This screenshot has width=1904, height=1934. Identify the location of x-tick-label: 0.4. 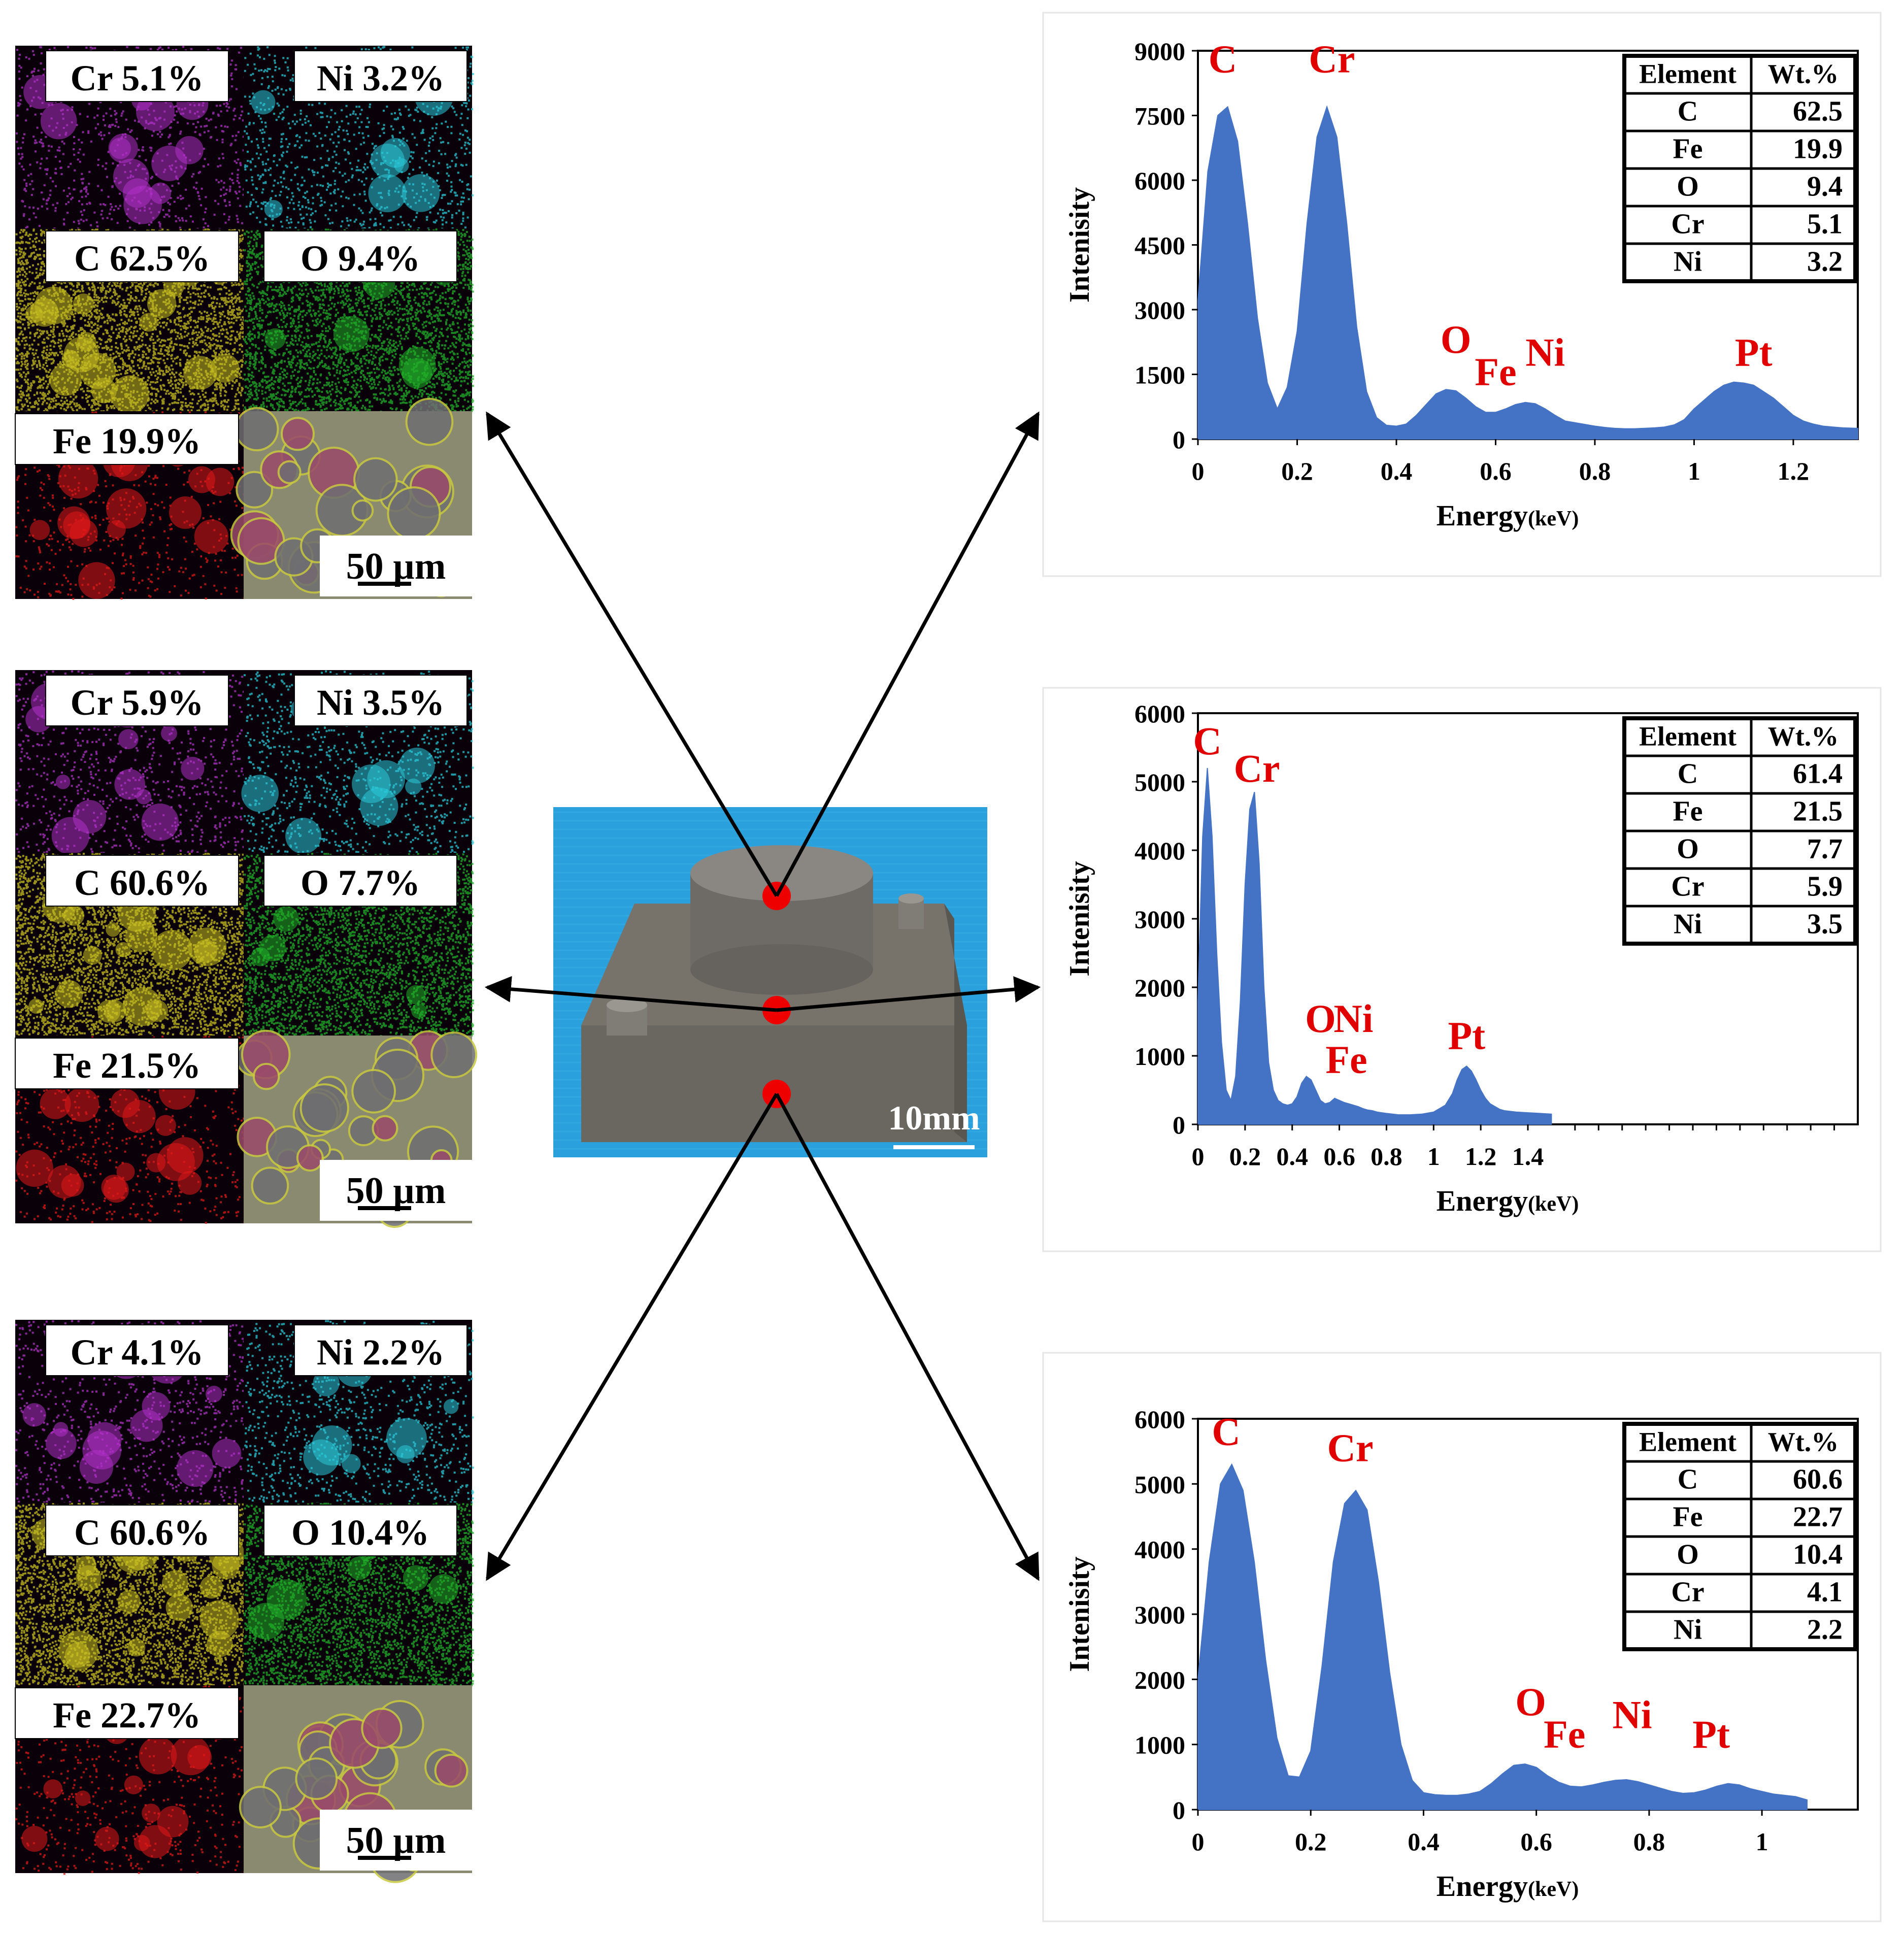
(1397, 471).